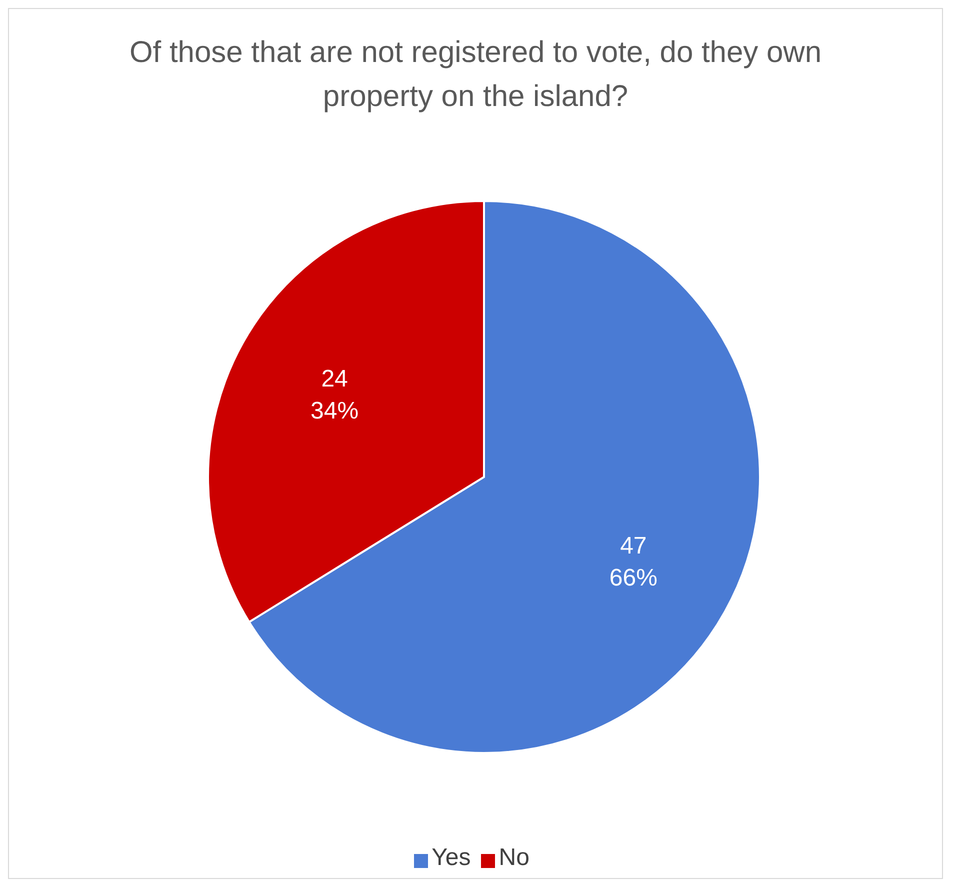 The image size is (953, 889). What do you see at coordinates (514, 857) in the screenshot?
I see `legend-label: No` at bounding box center [514, 857].